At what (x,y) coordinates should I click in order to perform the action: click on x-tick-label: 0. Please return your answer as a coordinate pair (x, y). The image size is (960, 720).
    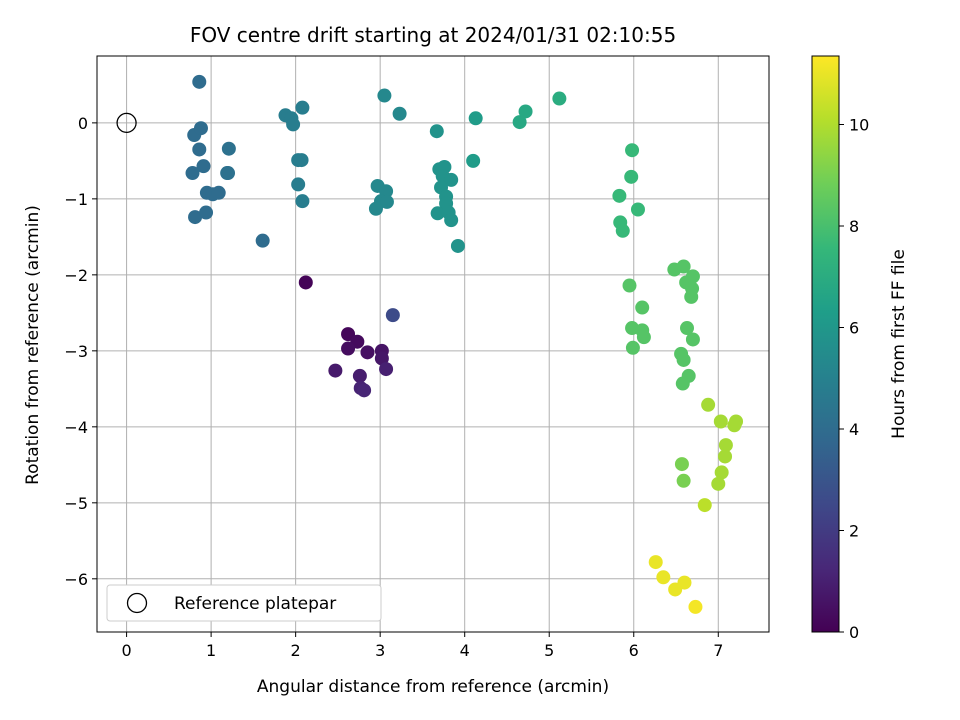
    Looking at the image, I should click on (126, 650).